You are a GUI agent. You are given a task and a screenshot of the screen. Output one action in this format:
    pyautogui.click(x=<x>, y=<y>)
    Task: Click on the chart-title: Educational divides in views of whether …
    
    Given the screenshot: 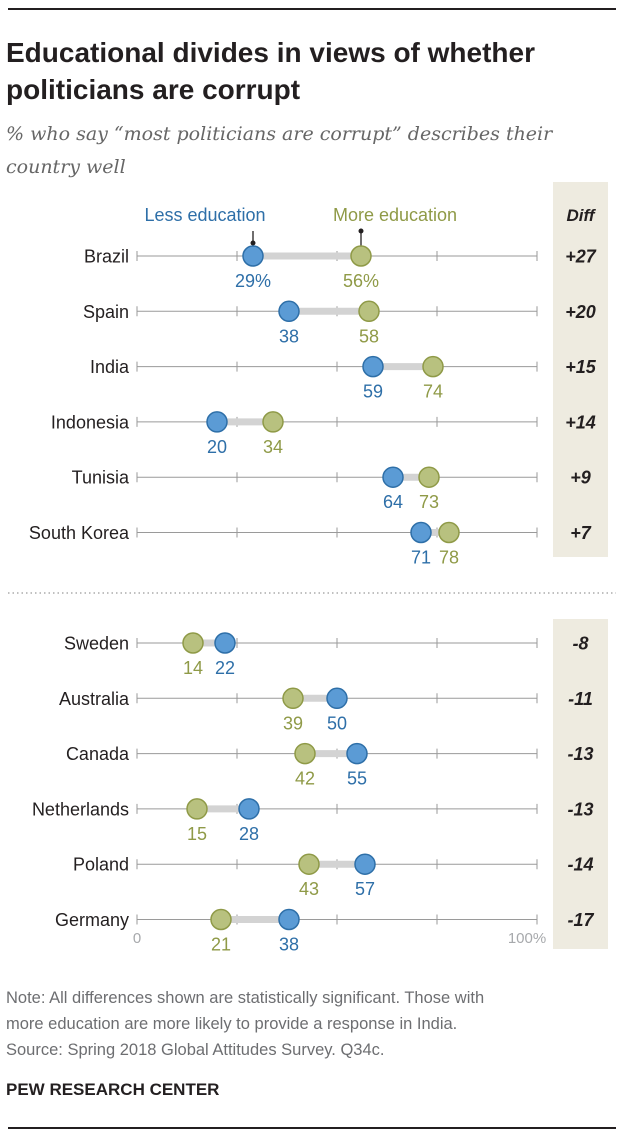 What is the action you would take?
    pyautogui.click(x=271, y=71)
    